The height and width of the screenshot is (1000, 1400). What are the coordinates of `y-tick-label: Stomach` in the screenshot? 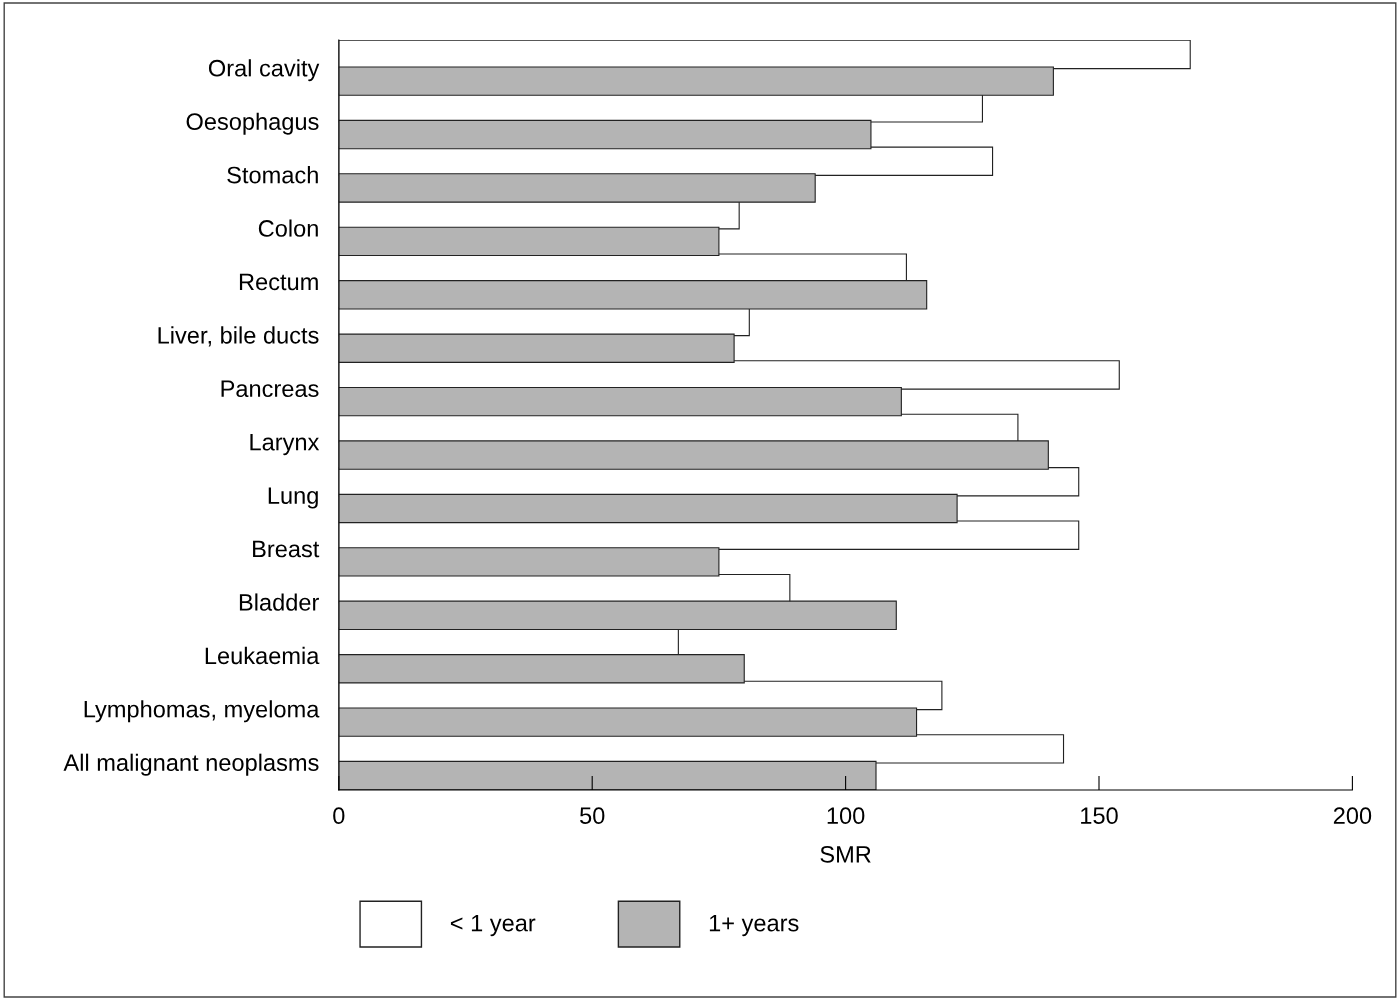 It's located at (272, 175).